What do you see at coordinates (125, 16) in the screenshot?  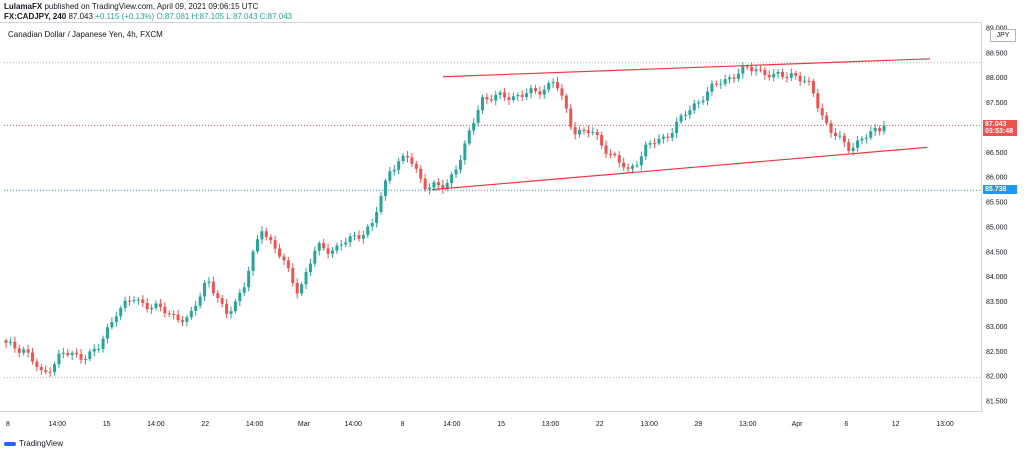 I see `price-change: +0.115 (+0.13%)` at bounding box center [125, 16].